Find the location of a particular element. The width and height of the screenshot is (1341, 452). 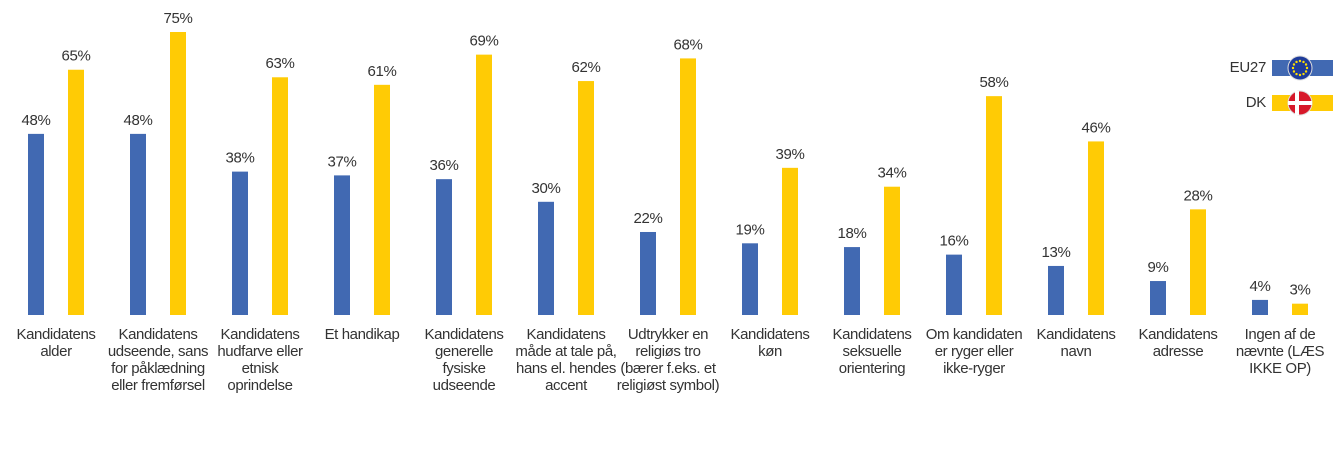

data-label: 28% is located at coordinates (1197, 195).